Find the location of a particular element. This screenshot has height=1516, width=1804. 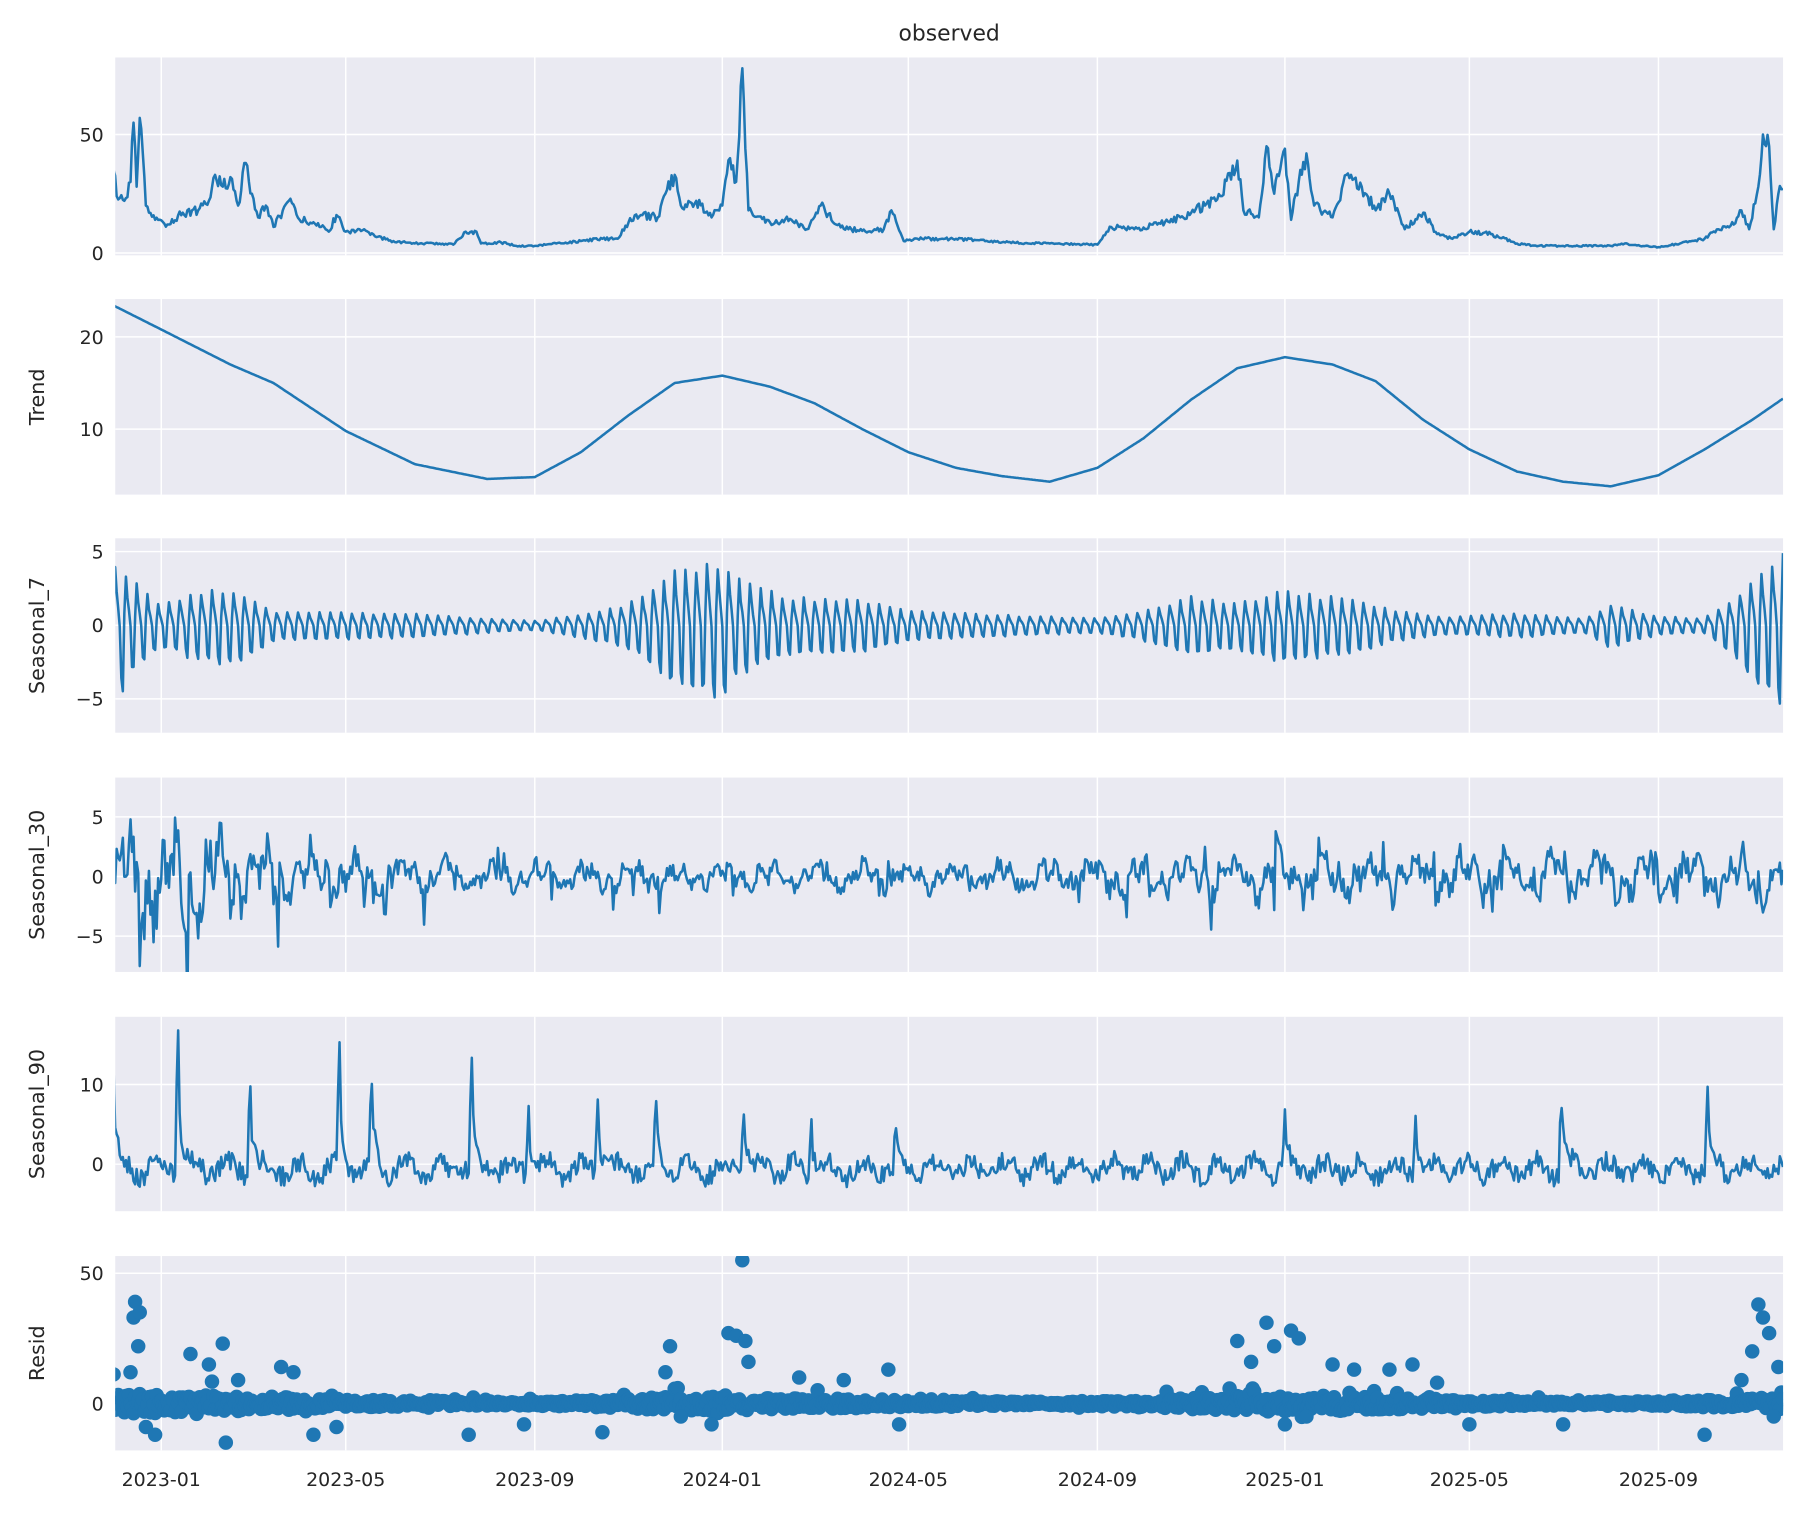

series-observed is located at coordinates (949, 157).